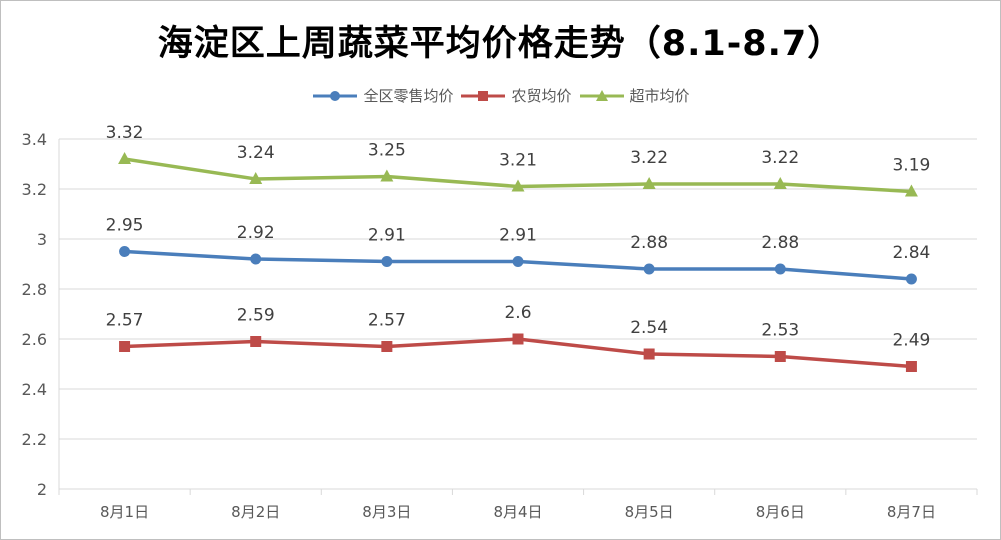  Describe the element at coordinates (649, 512) in the screenshot. I see `x-tick-label: 8月5日` at that location.